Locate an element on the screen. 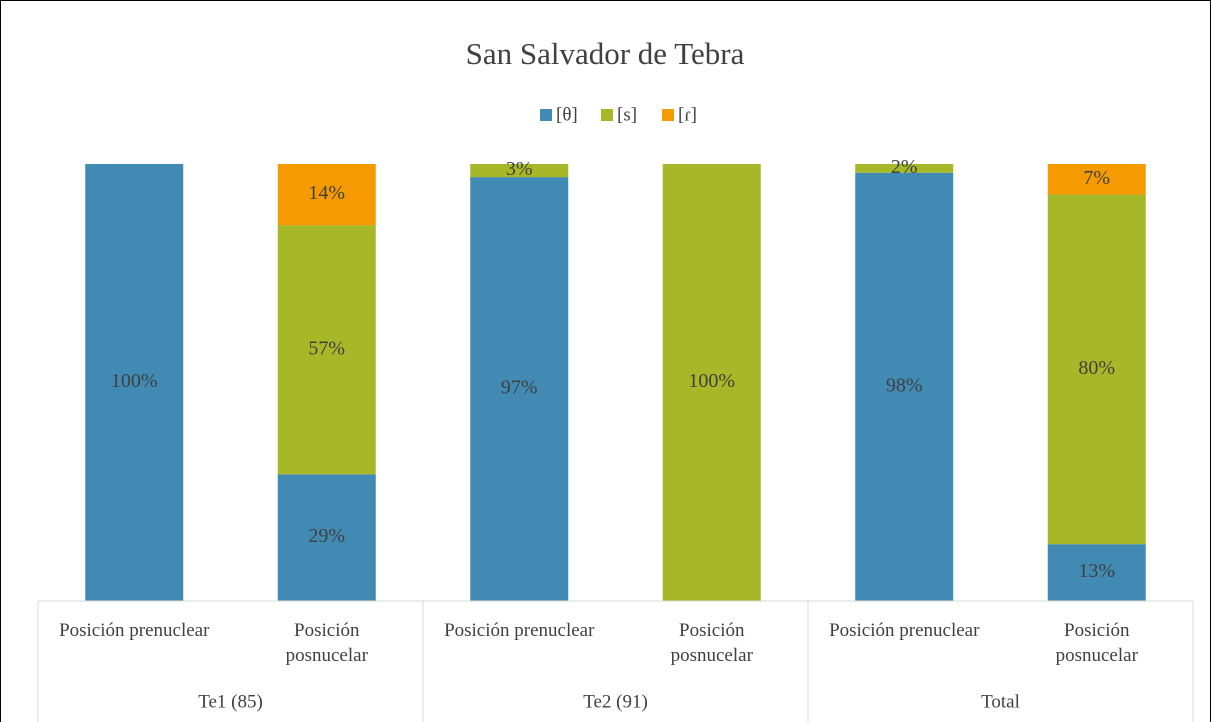 This screenshot has height=722, width=1211. legend-label: [ɾ] is located at coordinates (687, 114).